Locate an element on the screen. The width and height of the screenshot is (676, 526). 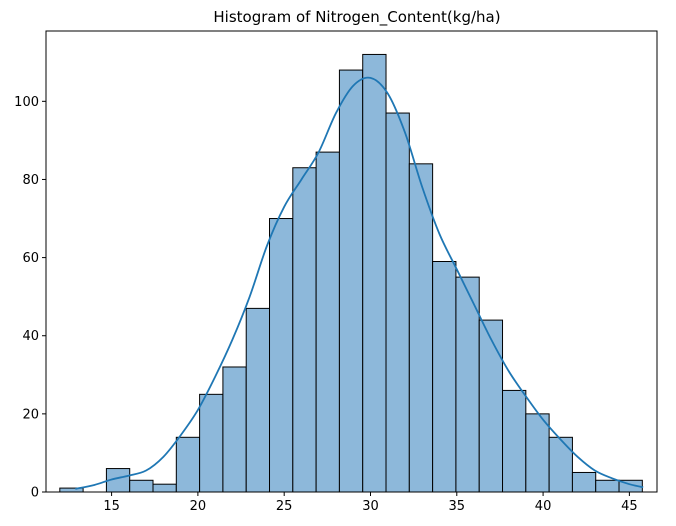
x-tick-label: 20 is located at coordinates (198, 506).